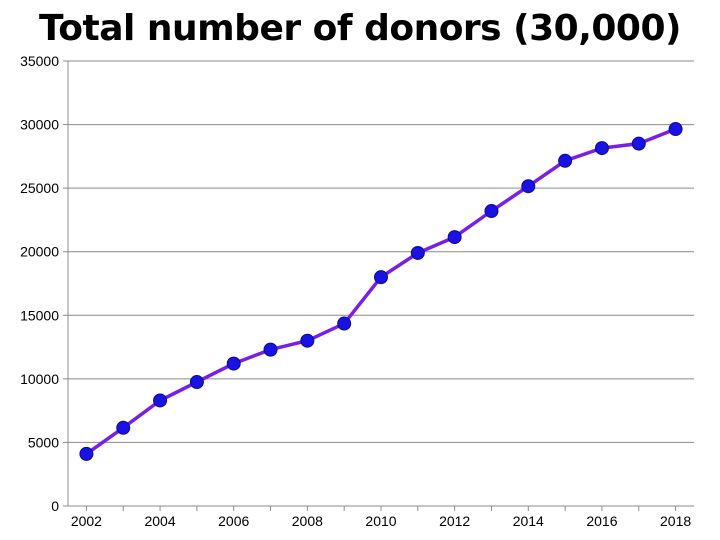 Image resolution: width=720 pixels, height=540 pixels. I want to click on data-point-2017, so click(638, 143).